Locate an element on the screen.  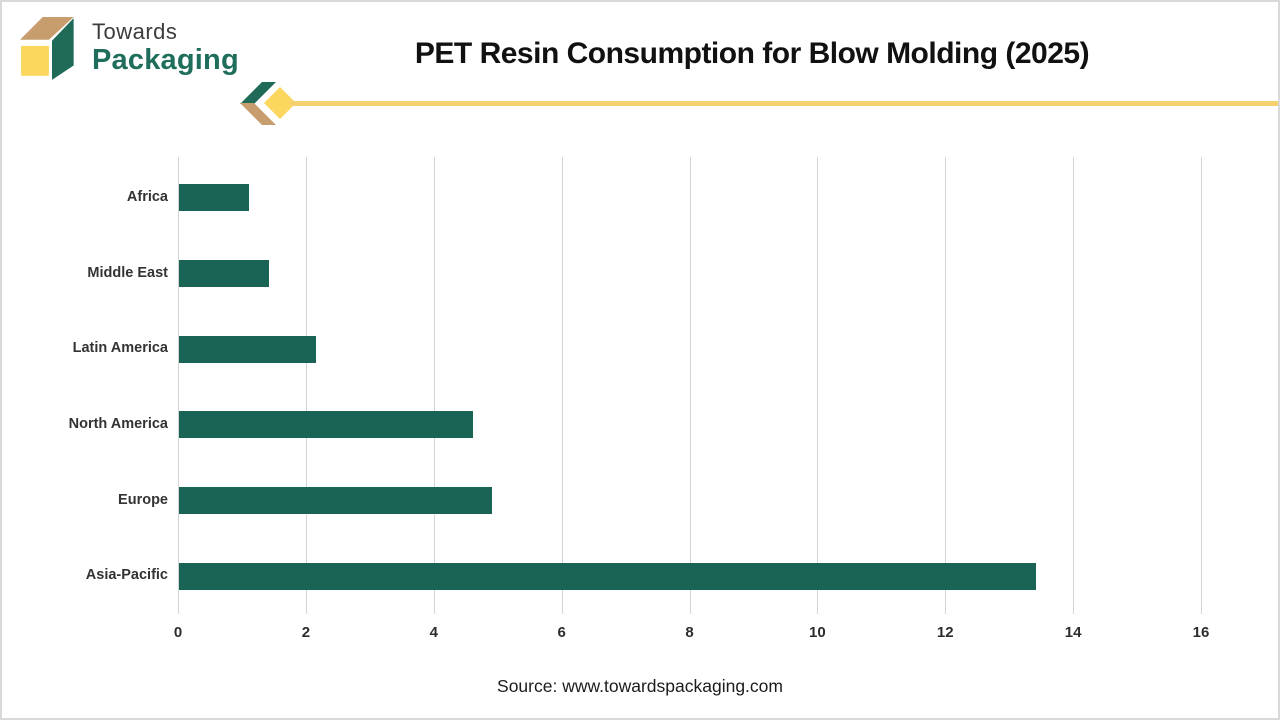
category-label: Africa is located at coordinates (147, 196).